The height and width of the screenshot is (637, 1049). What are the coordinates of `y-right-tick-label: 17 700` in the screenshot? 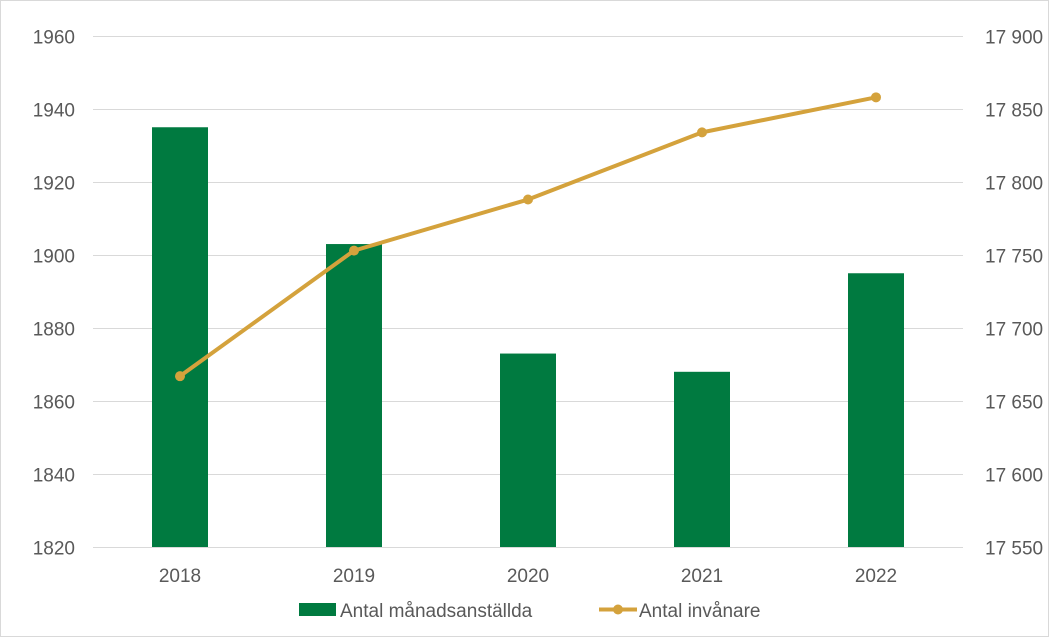 It's located at (1014, 330).